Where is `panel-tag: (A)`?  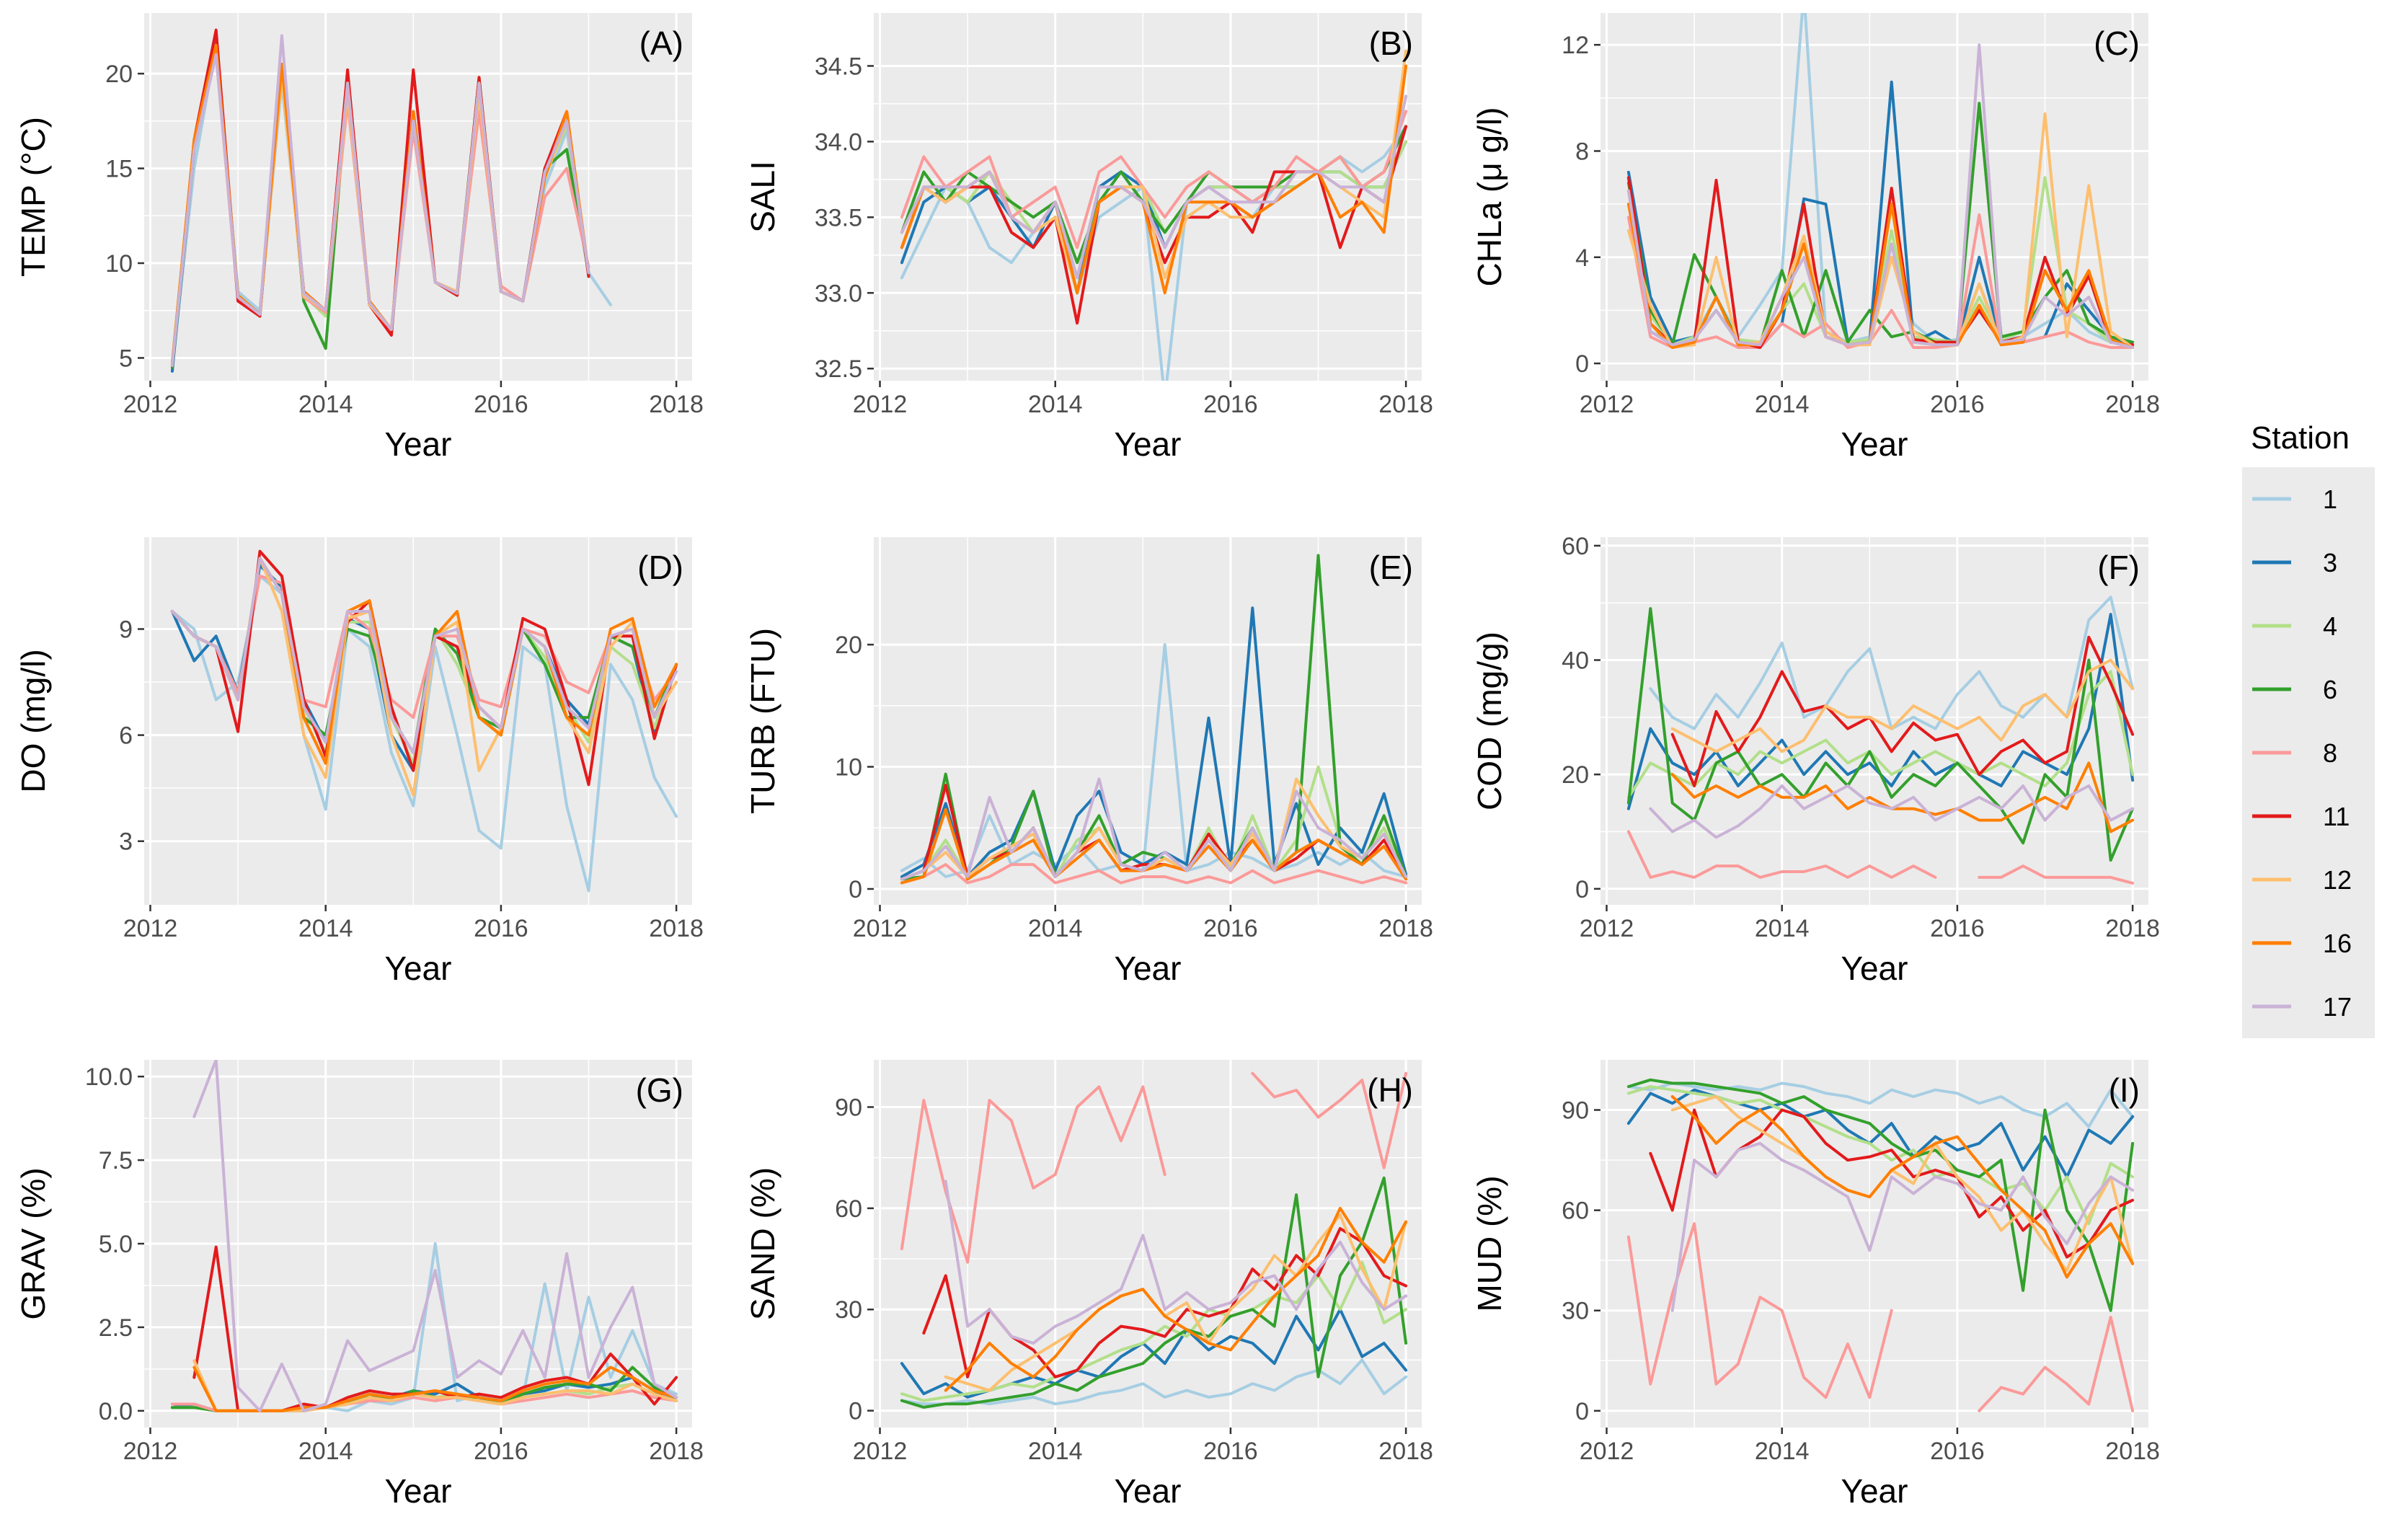 panel-tag: (A) is located at coordinates (661, 43).